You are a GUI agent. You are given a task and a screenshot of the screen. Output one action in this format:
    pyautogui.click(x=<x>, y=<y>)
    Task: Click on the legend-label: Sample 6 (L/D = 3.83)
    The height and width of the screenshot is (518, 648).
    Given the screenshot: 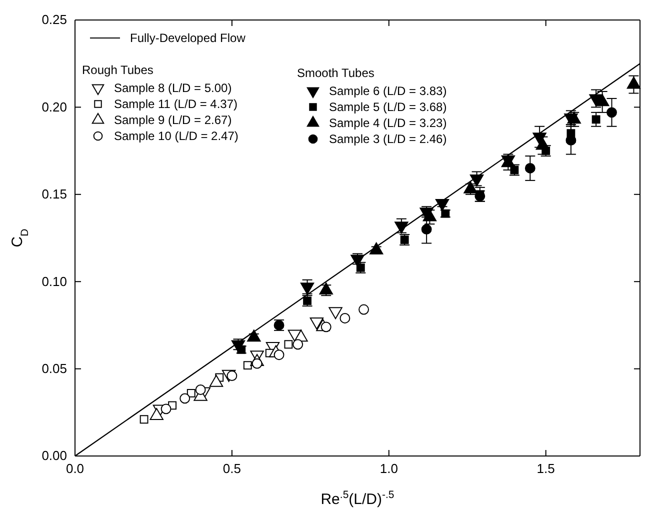 What is the action you would take?
    pyautogui.click(x=388, y=91)
    